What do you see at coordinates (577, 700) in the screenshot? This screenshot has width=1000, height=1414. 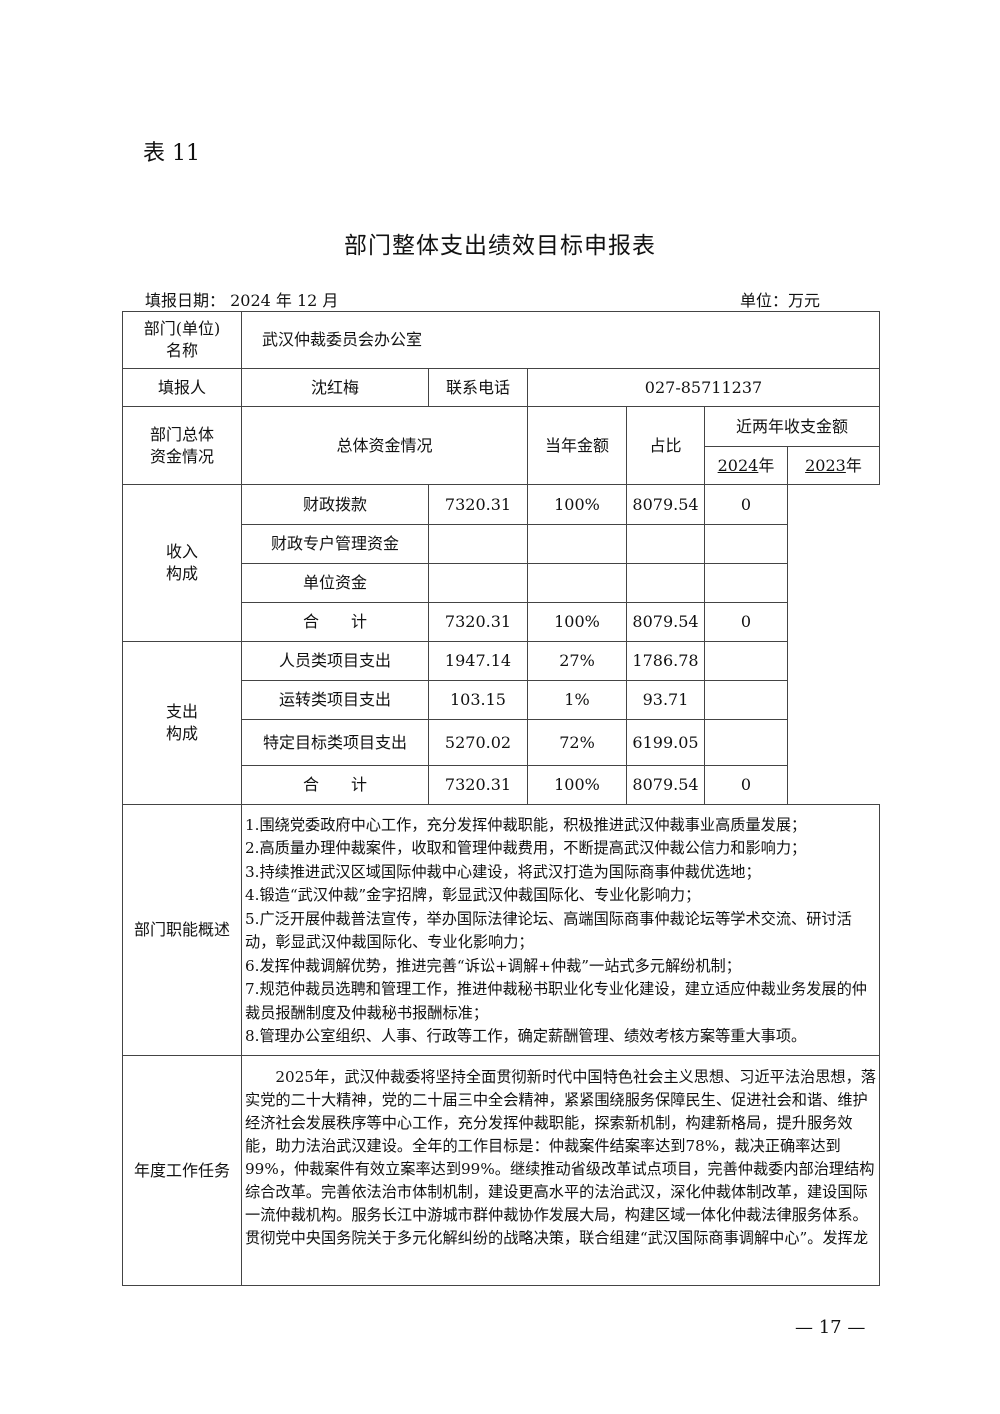 I see `ratio-cell: 1%` at bounding box center [577, 700].